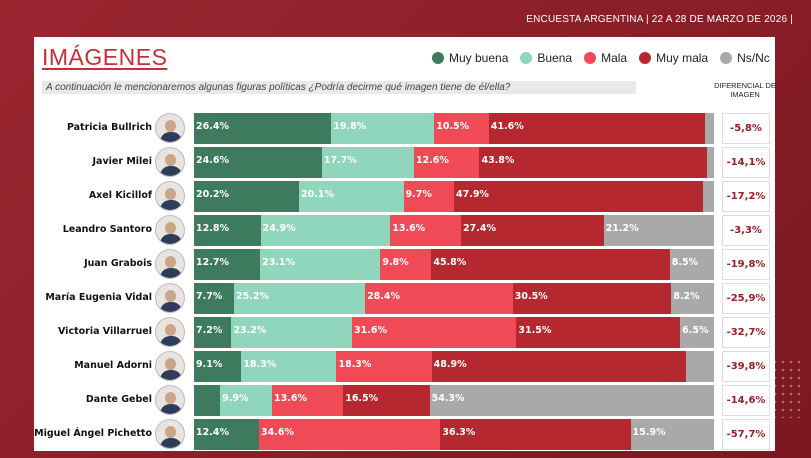 This screenshot has width=811, height=458. What do you see at coordinates (120, 195) in the screenshot?
I see `category-label: Axel Kicillof` at bounding box center [120, 195].